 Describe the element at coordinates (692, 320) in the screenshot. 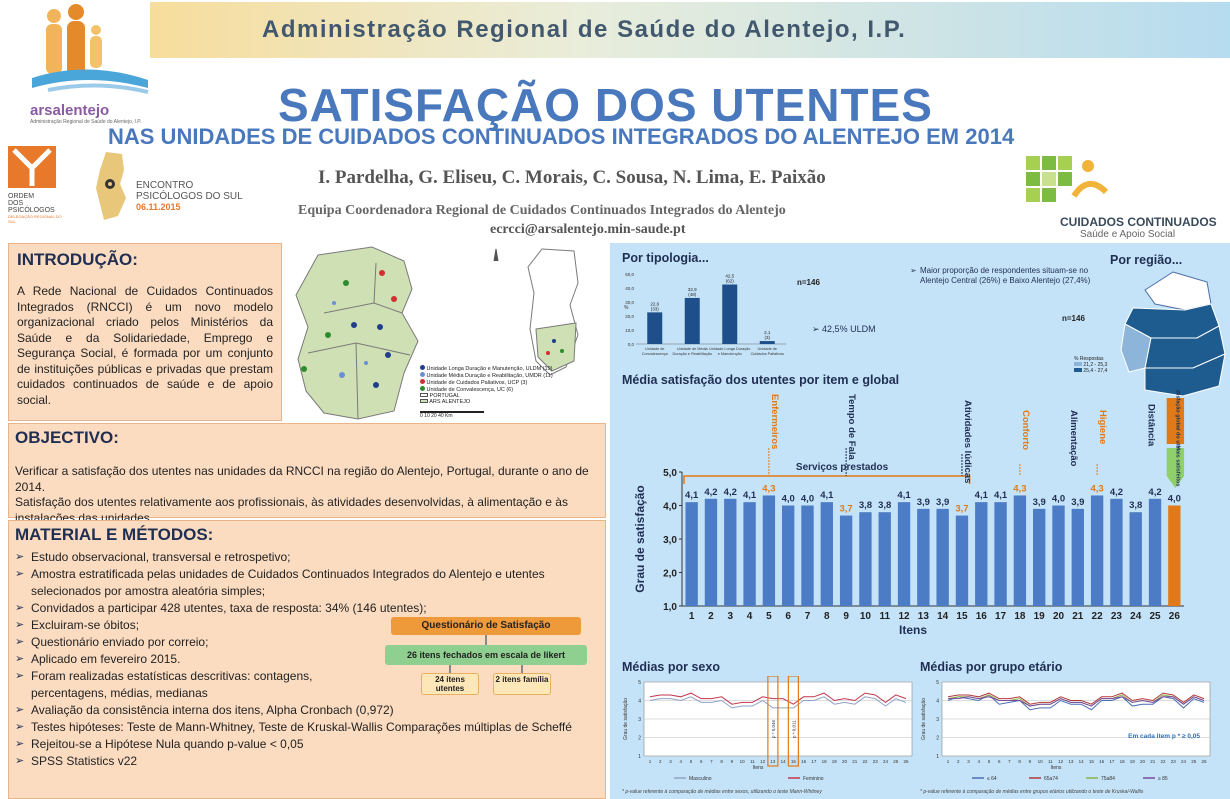

I see `typology-bar` at that location.